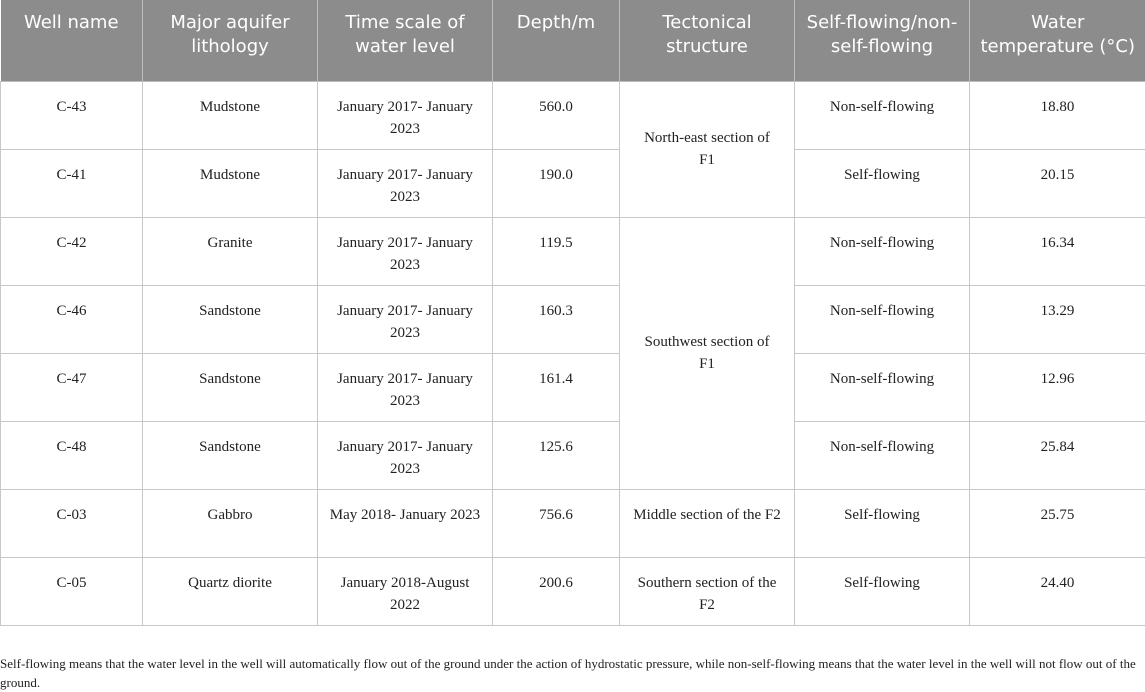  I want to click on header-water-temperature: Water temperature (°C), so click(1057, 40).